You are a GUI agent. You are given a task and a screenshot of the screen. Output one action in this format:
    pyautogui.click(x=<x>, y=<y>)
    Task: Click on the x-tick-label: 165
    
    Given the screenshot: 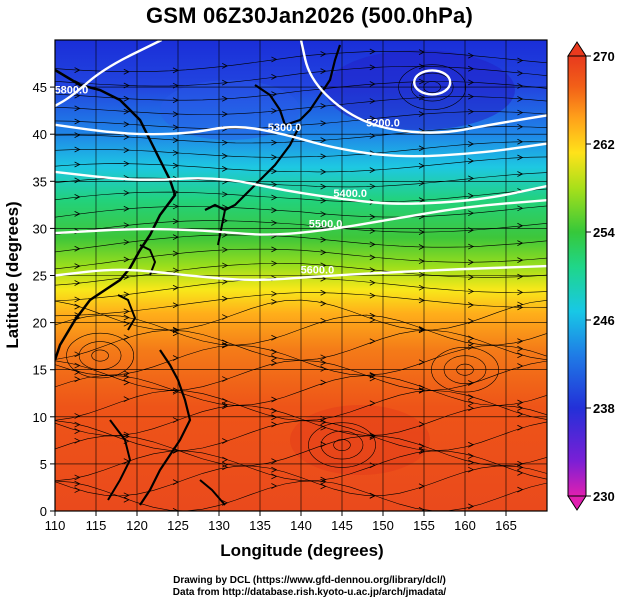 What is the action you would take?
    pyautogui.click(x=506, y=525)
    